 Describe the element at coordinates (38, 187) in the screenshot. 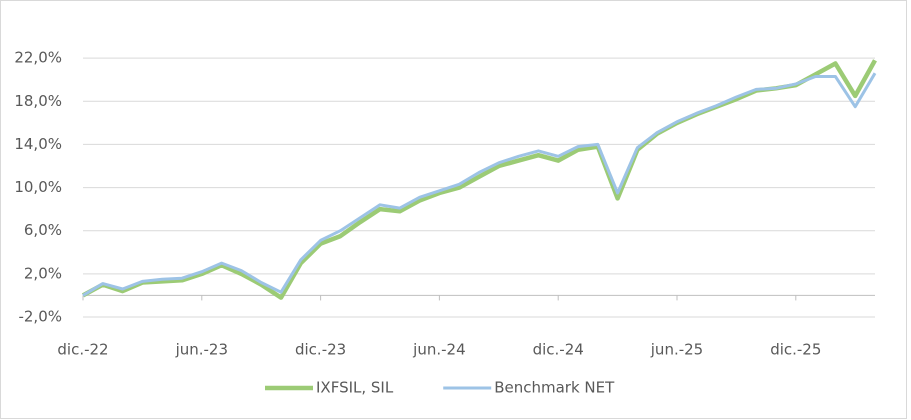

I see `y-tick-label: 10,0%` at that location.